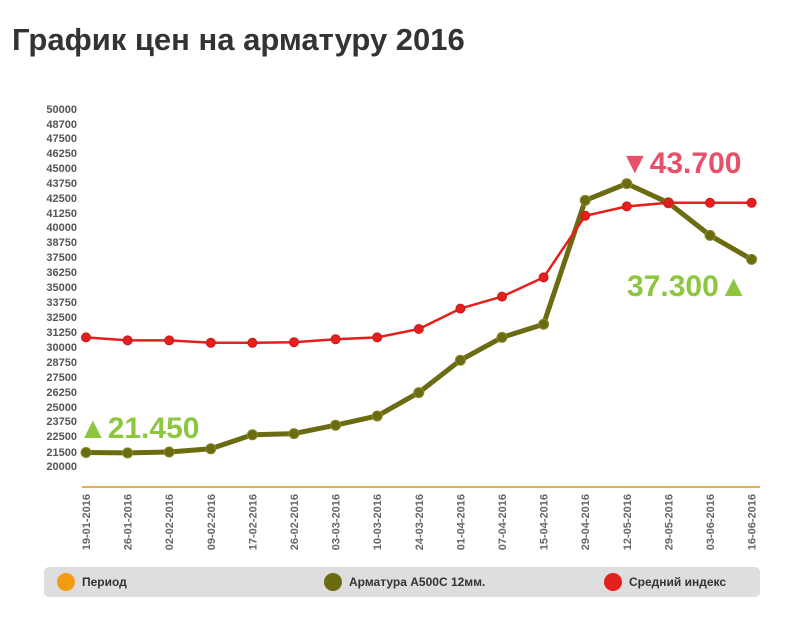  Describe the element at coordinates (238, 39) in the screenshot. I see `chart-title: График цен на арматуру 2016` at that location.